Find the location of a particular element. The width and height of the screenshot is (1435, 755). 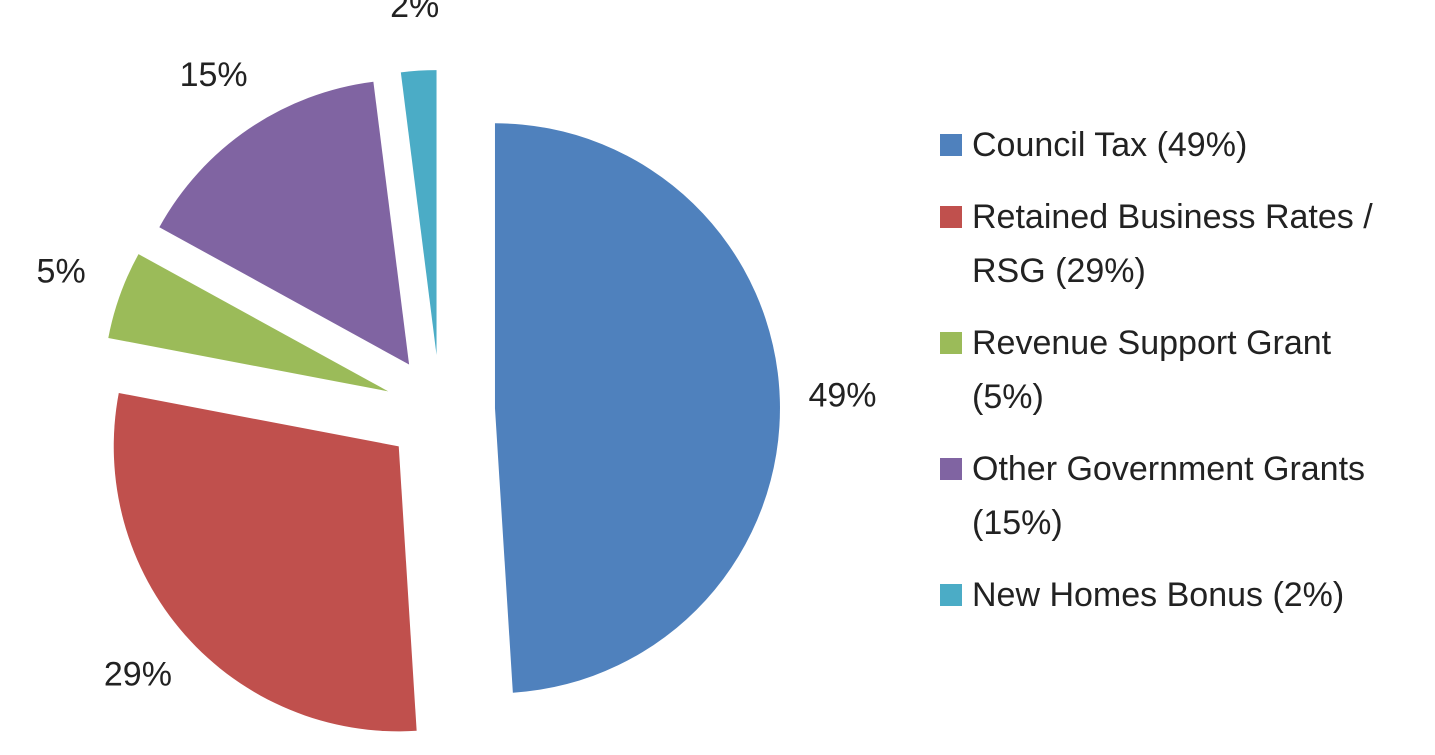

legend-entry: Revenue Support Grant (5%) is located at coordinates (1175, 370).